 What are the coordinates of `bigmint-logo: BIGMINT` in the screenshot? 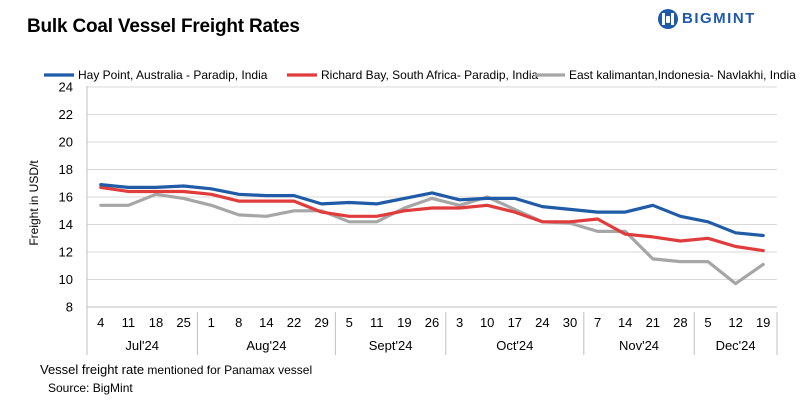 It's located at (726, 20).